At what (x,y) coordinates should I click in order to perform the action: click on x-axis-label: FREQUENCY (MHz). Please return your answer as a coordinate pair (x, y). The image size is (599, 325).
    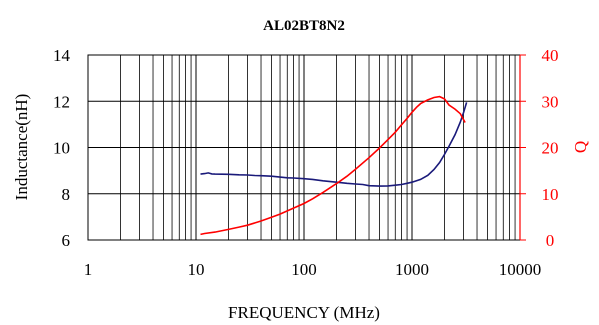
    Looking at the image, I should click on (304, 312).